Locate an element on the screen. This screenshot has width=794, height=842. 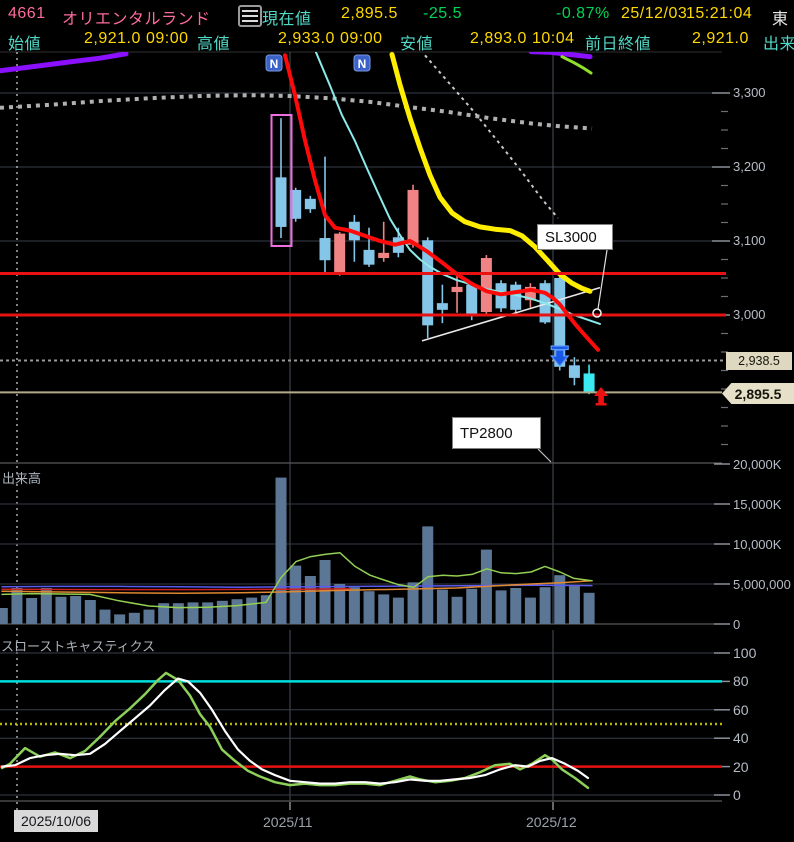
stoch-axis-label: 20 is located at coordinates (741, 766).